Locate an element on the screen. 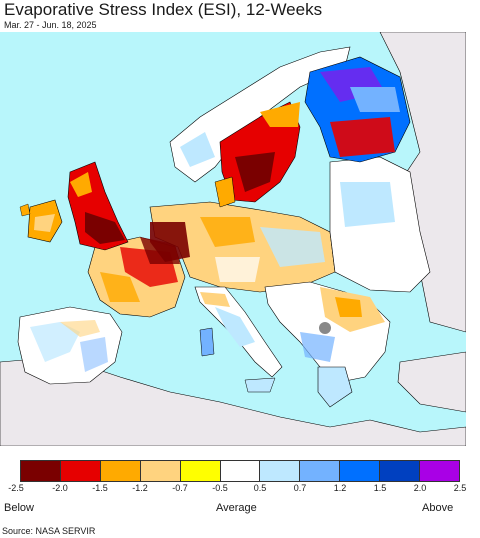  legend-color-bar is located at coordinates (240, 471).